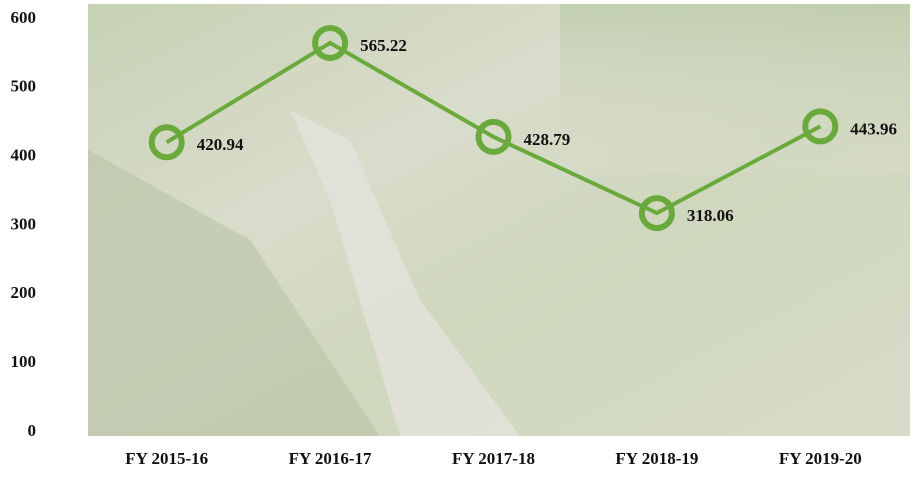  I want to click on data-label: 318.06, so click(710, 215).